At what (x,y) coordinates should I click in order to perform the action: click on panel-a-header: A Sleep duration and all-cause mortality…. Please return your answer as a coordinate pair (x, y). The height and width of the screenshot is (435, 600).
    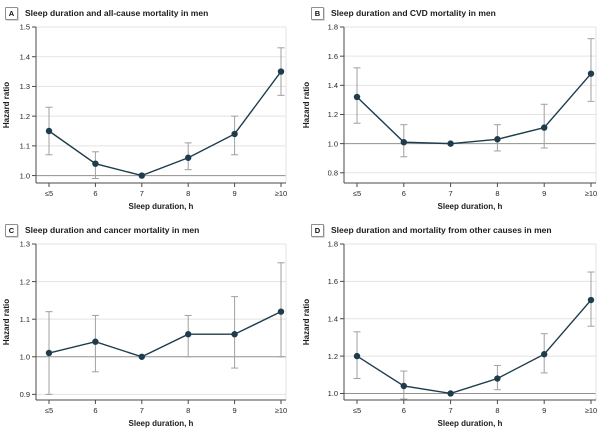
    Looking at the image, I should click on (150, 10).